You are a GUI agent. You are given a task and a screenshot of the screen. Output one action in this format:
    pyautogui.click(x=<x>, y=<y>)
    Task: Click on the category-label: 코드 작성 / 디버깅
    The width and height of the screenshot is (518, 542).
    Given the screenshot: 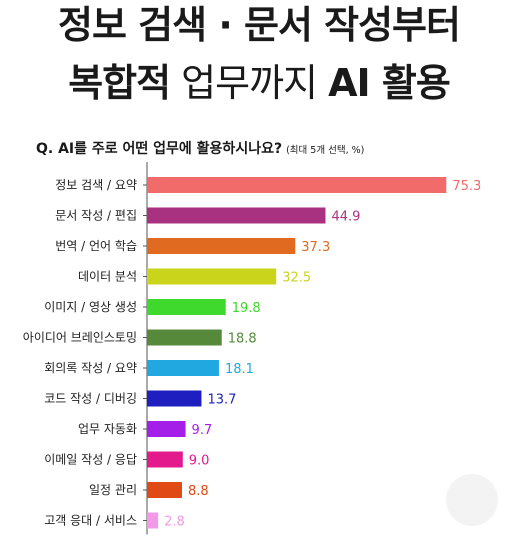 What is the action you would take?
    pyautogui.click(x=90, y=399)
    